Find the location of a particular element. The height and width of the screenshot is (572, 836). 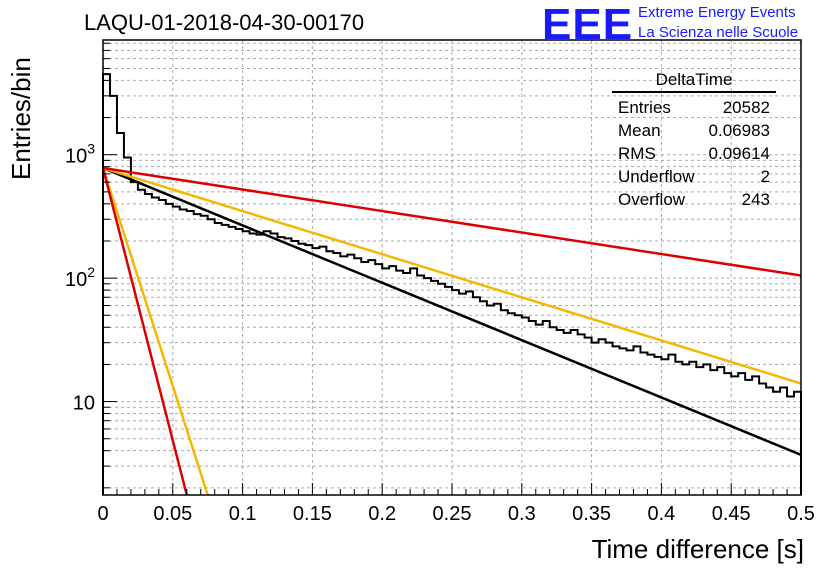

fit-line-yellow is located at coordinates (155, 331).